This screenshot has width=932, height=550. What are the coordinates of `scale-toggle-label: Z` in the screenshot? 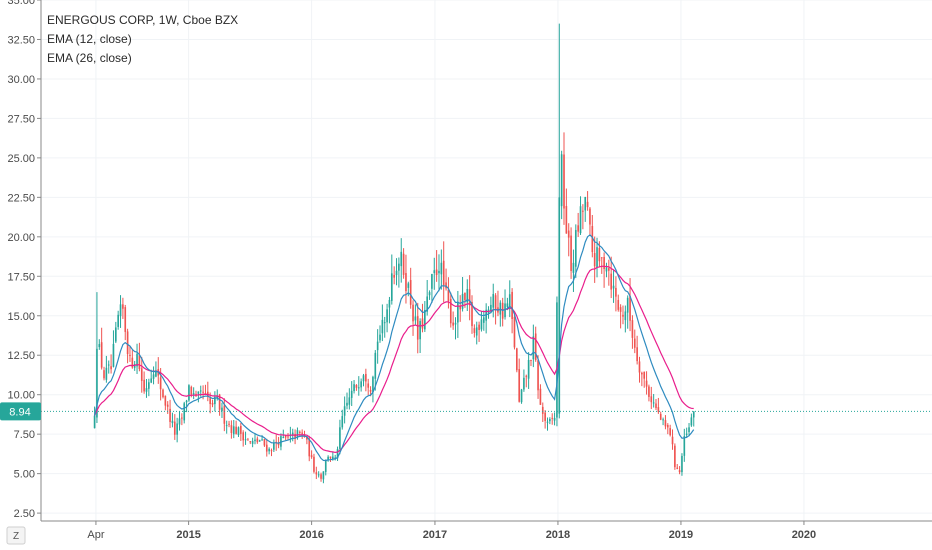 It's located at (16, 536).